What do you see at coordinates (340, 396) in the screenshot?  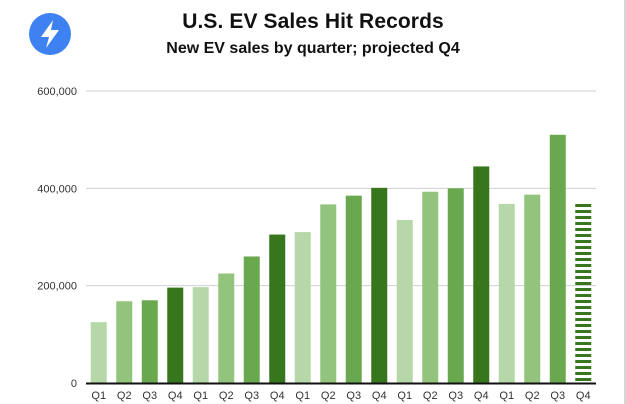 I see `x-axis-ticks: Q1 Q2 Q3 Q4 Q1 Q2 Q3 Q4 Q1 Q2 Q3 Q4 Q1 Q2 Q3 Q4 Q1 Q2 Q3 Q4` at bounding box center [340, 396].